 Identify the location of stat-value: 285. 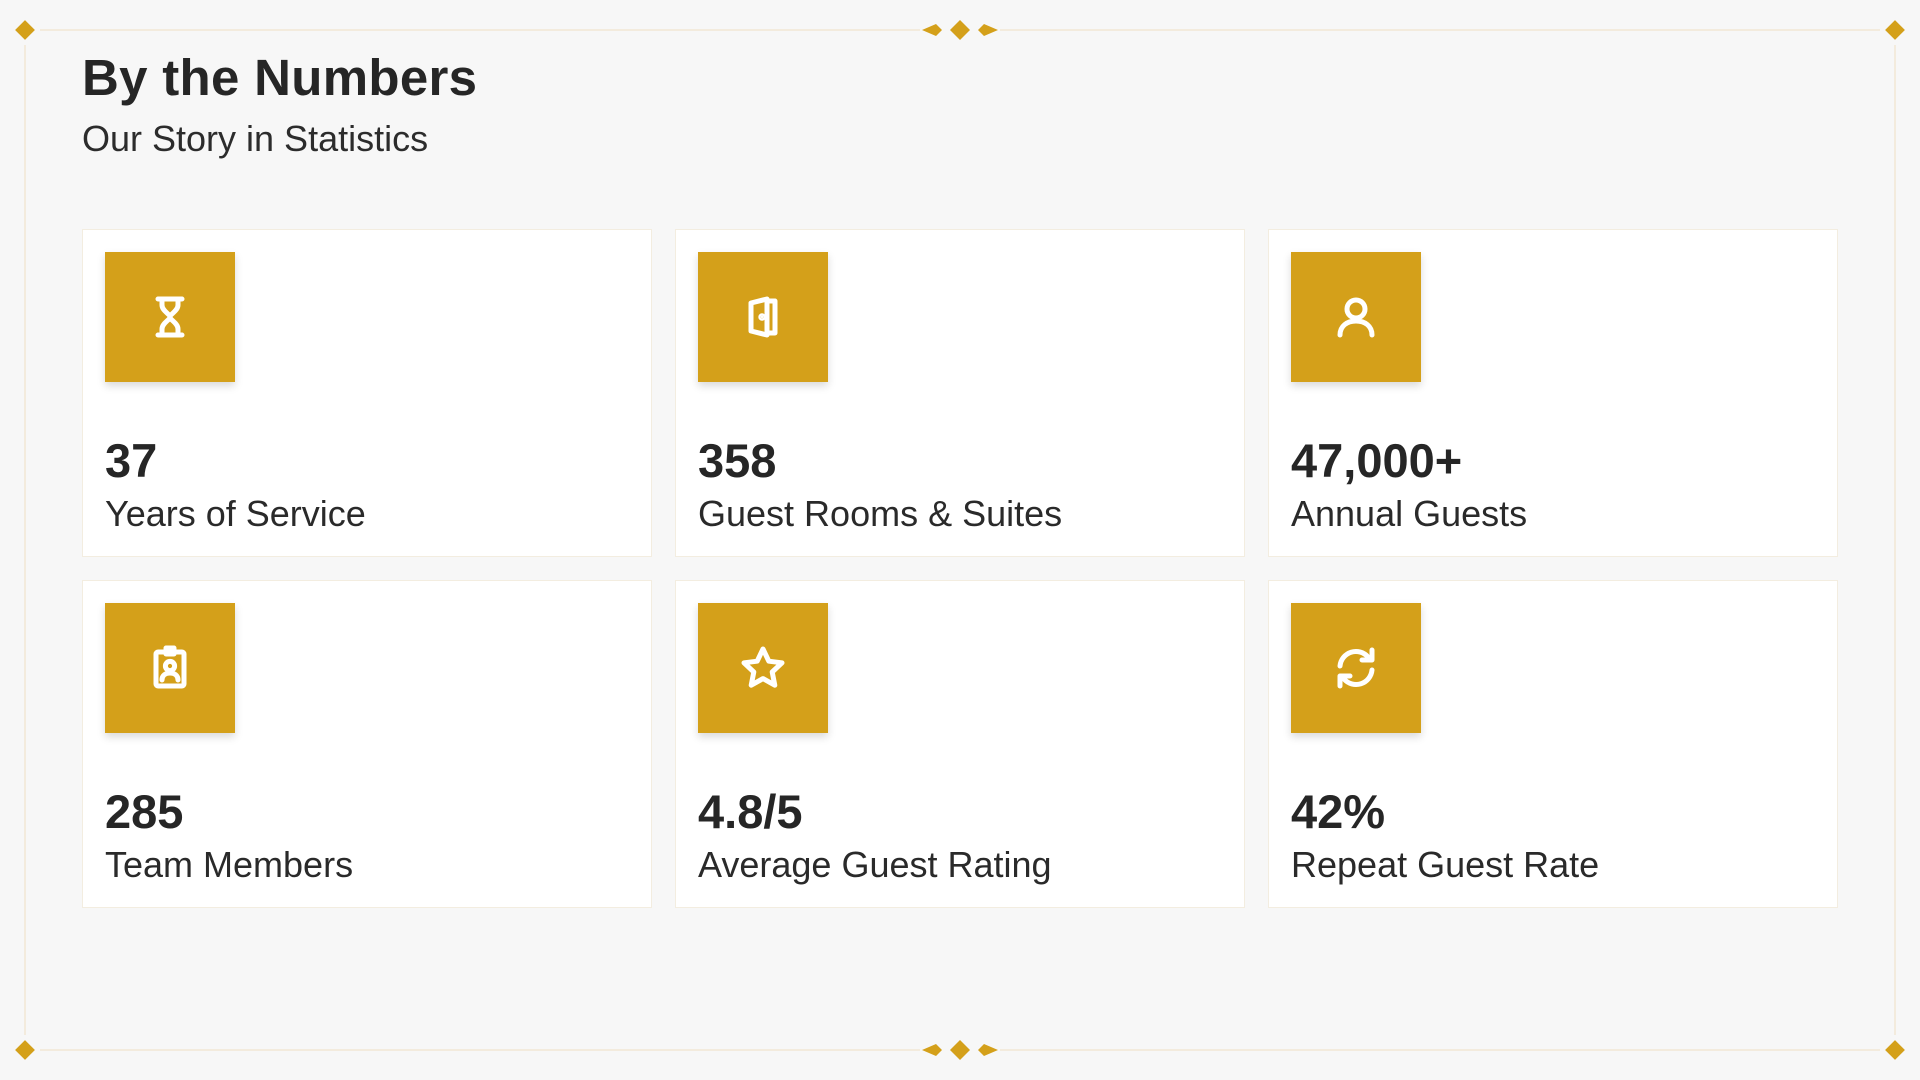
(144, 811).